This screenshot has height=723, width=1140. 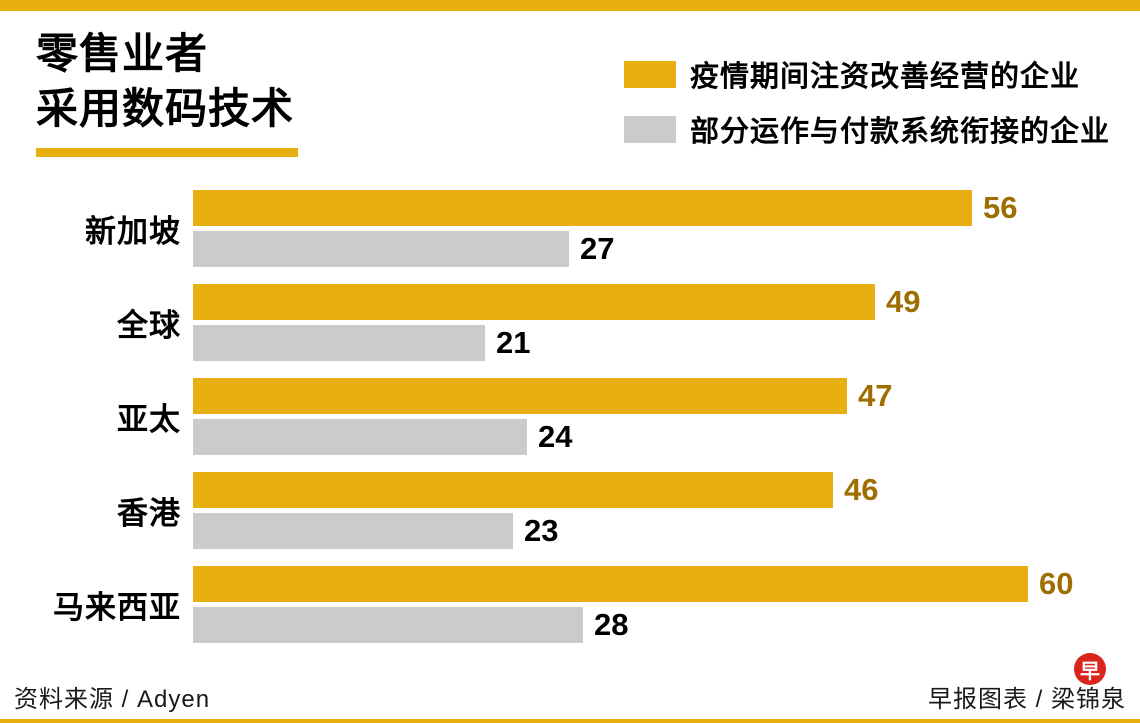 I want to click on value-label: 23, so click(x=541, y=530).